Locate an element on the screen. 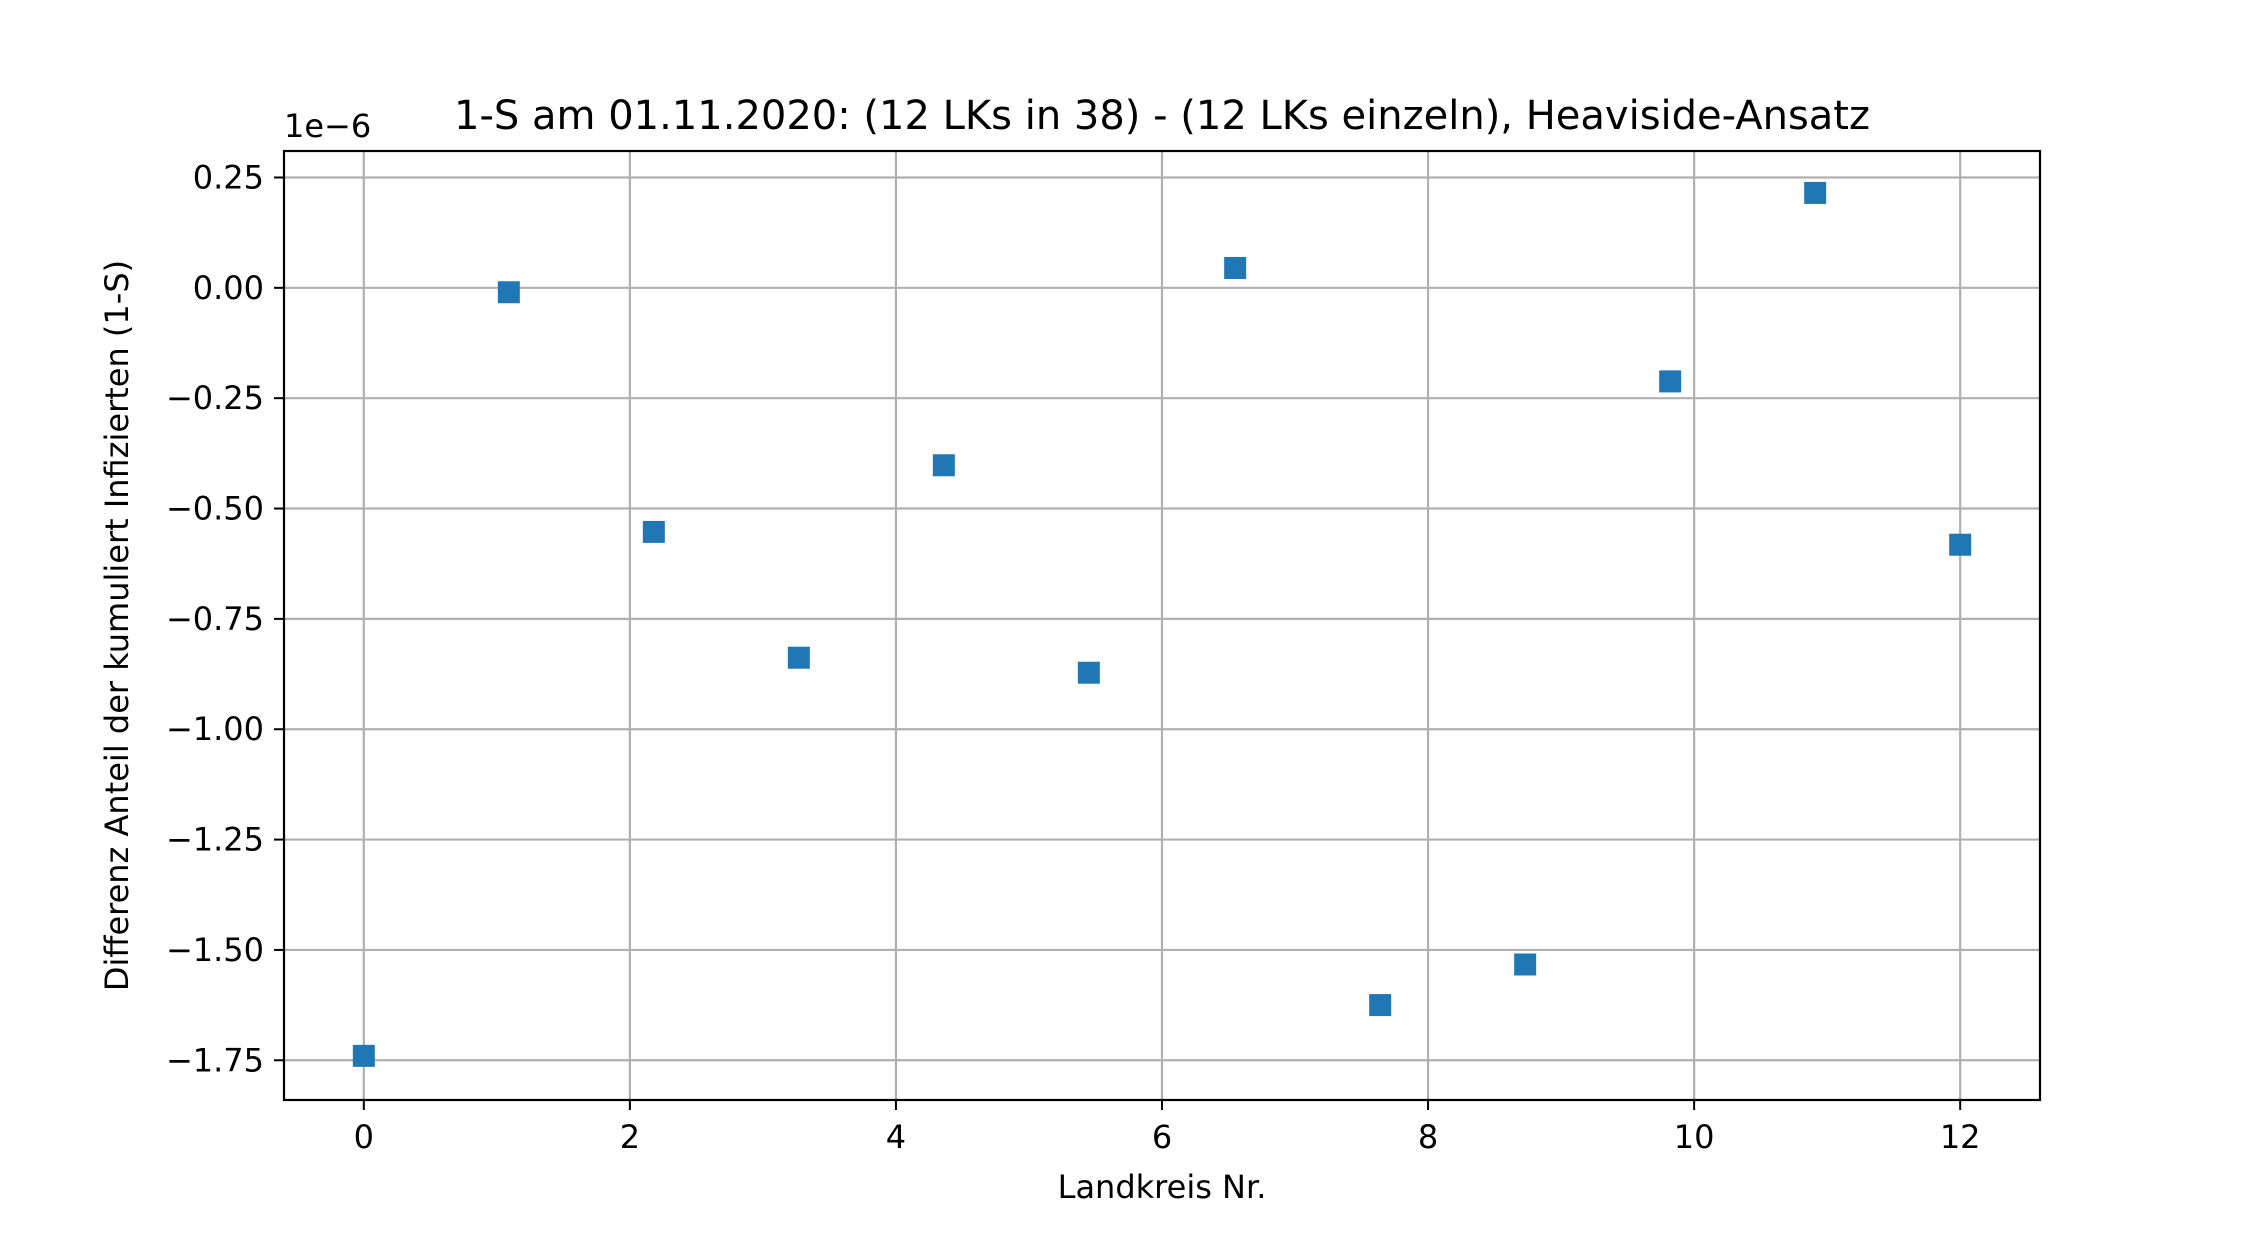  y-tick-label: −1.25 is located at coordinates (215, 840).